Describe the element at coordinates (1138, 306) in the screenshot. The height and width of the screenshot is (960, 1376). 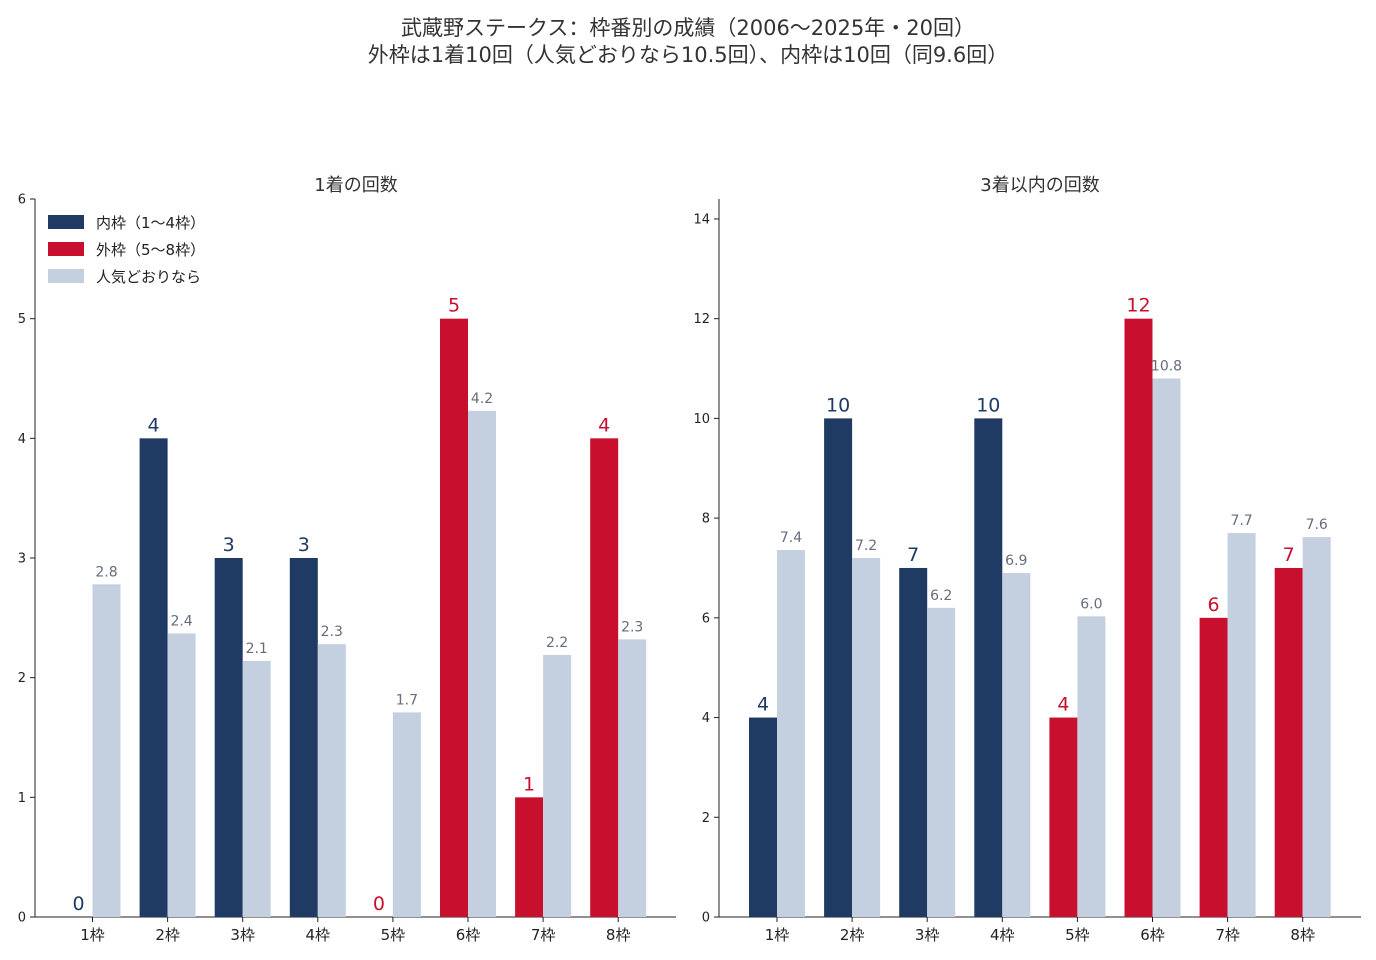
I see `bar-actual-label: 12` at that location.